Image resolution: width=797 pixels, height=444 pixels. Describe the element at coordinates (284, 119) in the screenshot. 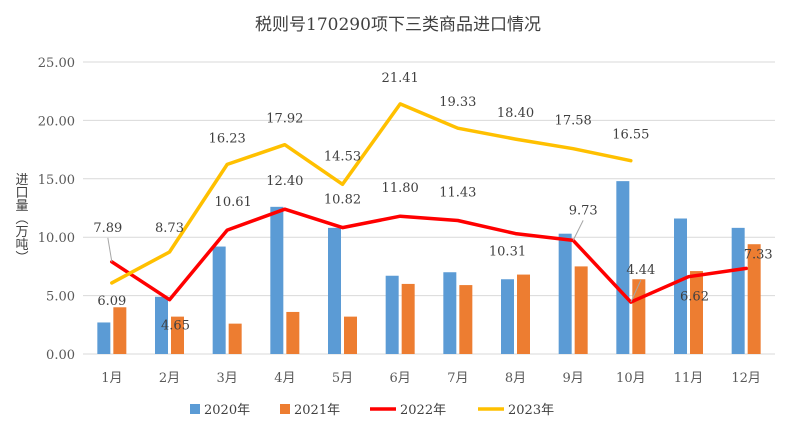

I see `data-label: 17.92` at that location.